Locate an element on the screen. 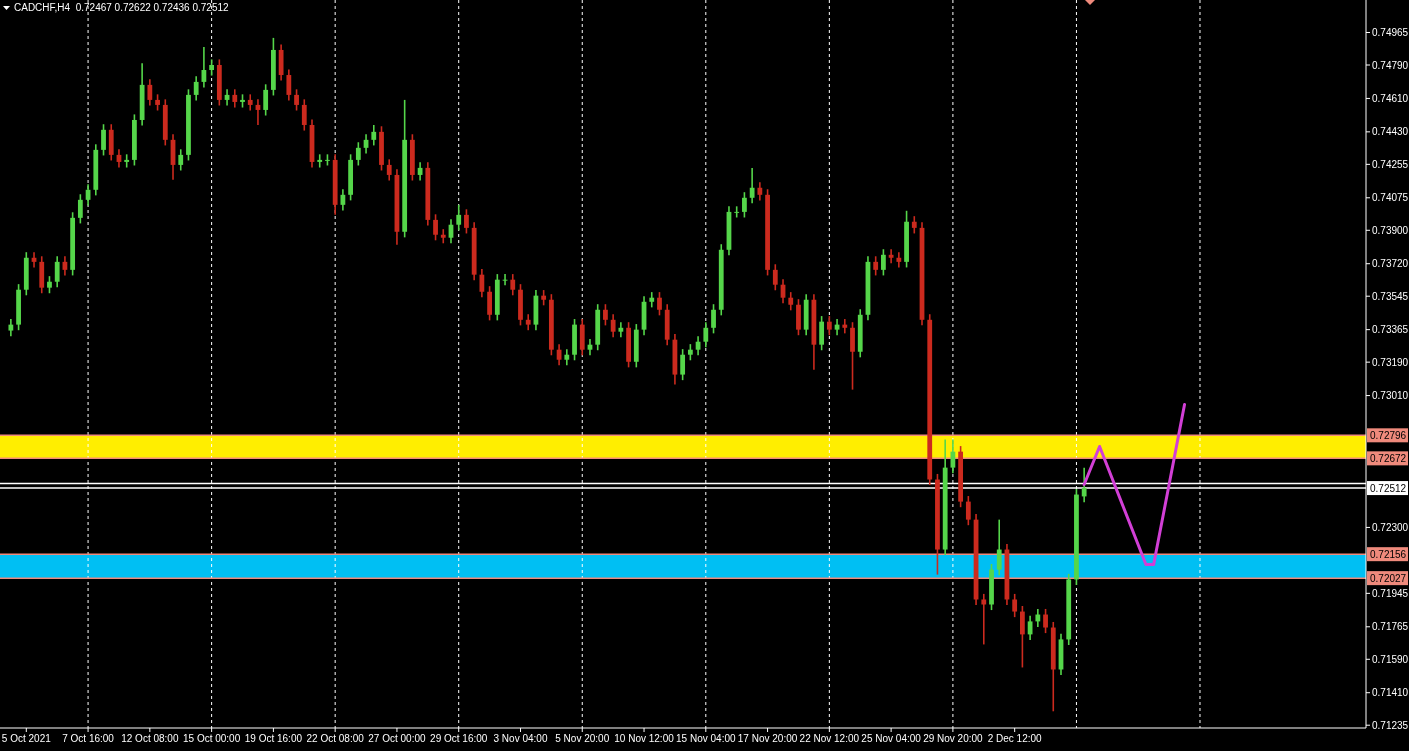 Image resolution: width=1409 pixels, height=751 pixels. x-tick-label: 19 Oct 16:00 is located at coordinates (273, 738).